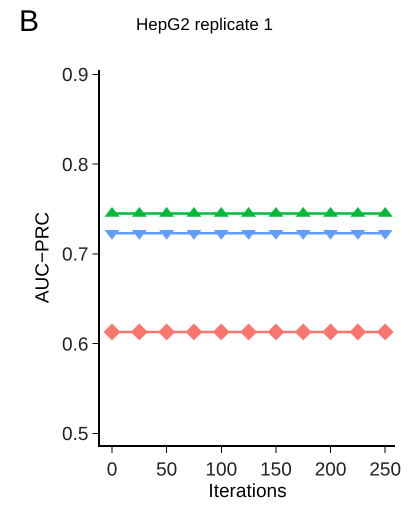 The image size is (409, 519). Describe the element at coordinates (75, 75) in the screenshot. I see `y-tick-label: 0.9` at that location.